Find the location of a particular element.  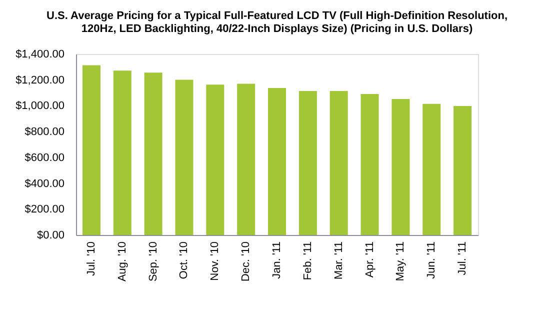

x-tick-label: May. '11 is located at coordinates (400, 262).